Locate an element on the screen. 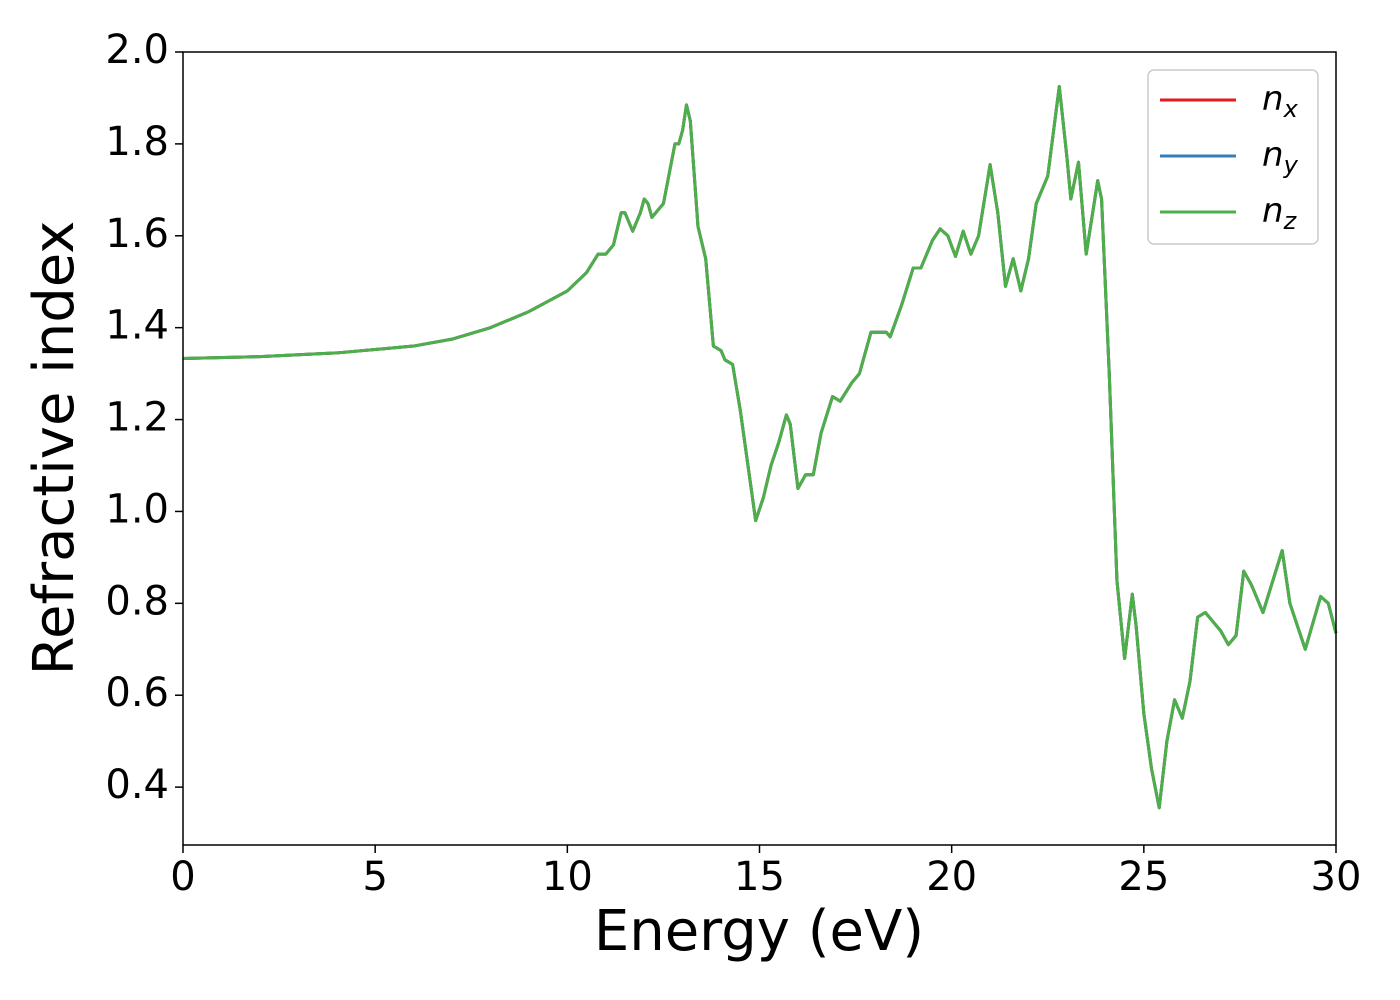 This screenshot has height=1000, width=1400. x-tick-label: 30 is located at coordinates (1336, 877).